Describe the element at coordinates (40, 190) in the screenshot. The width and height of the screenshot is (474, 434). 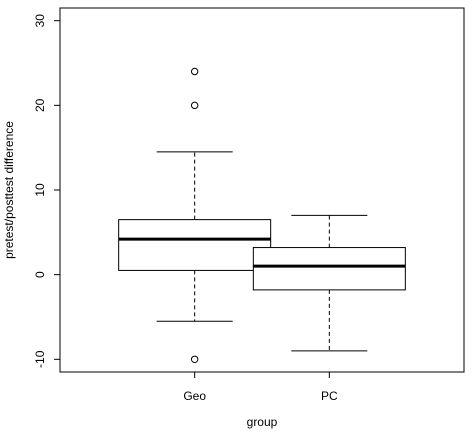
I see `y-tick-label: 10` at that location.